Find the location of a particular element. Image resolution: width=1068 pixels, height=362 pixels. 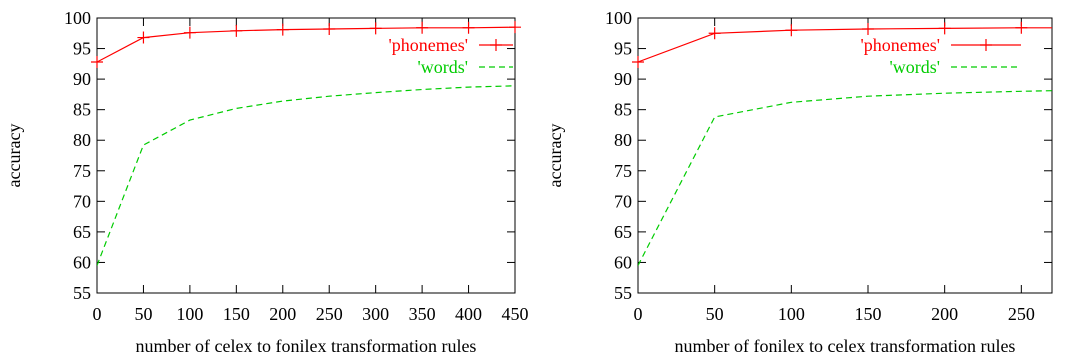

x-tick-label: 400 is located at coordinates (468, 314).